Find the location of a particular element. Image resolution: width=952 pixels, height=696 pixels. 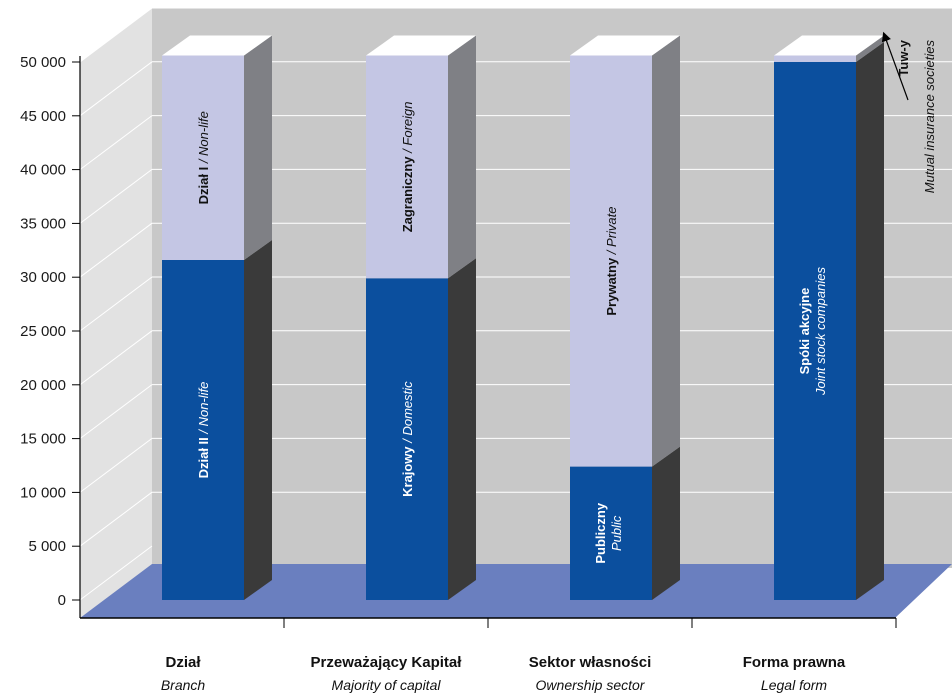

category-label-pl: Sektor własności is located at coordinates (590, 662).